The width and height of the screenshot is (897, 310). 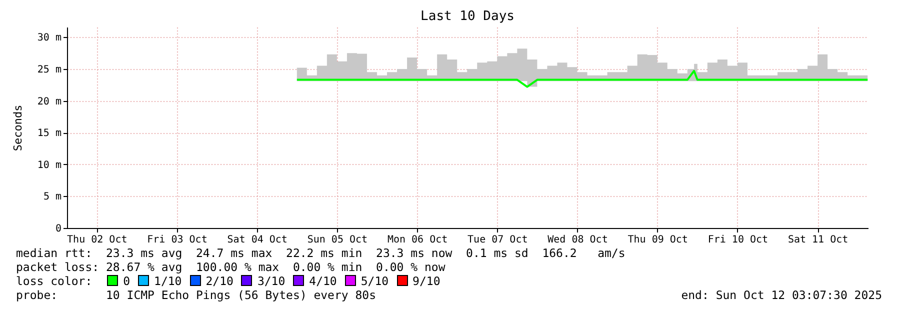 What do you see at coordinates (467, 16) in the screenshot?
I see `chart-title: Last 10 Days` at bounding box center [467, 16].